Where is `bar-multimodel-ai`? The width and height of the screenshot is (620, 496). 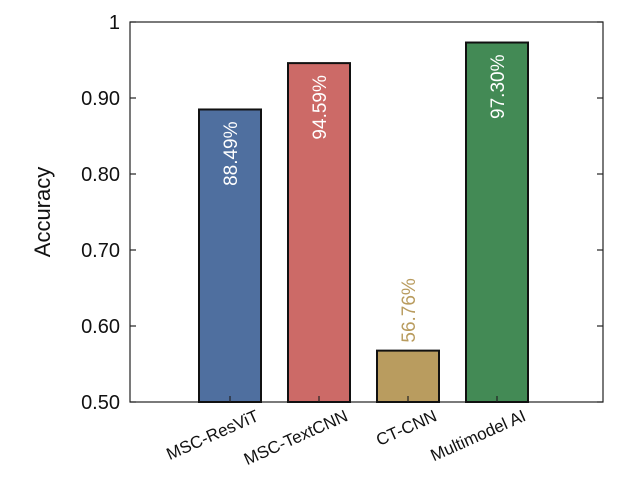 bar-multimodel-ai is located at coordinates (497, 222).